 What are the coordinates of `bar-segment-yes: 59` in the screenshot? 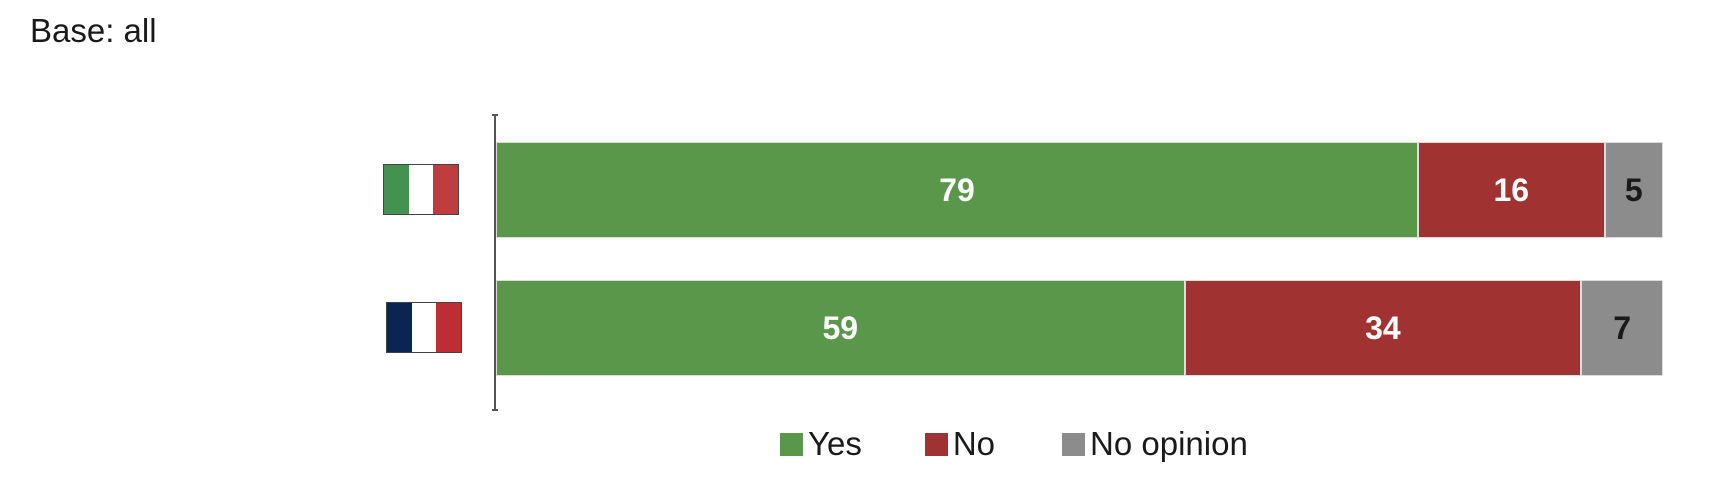 It's located at (840, 328).